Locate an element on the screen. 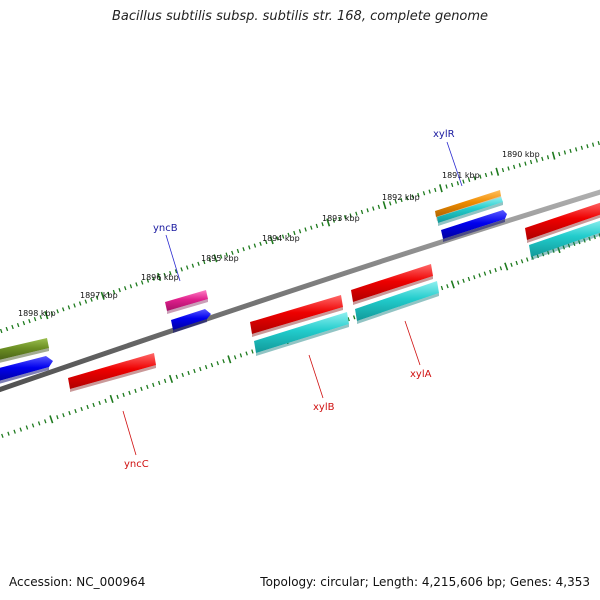 This screenshot has height=600, width=600. leader-xylR is located at coordinates (454, 164).